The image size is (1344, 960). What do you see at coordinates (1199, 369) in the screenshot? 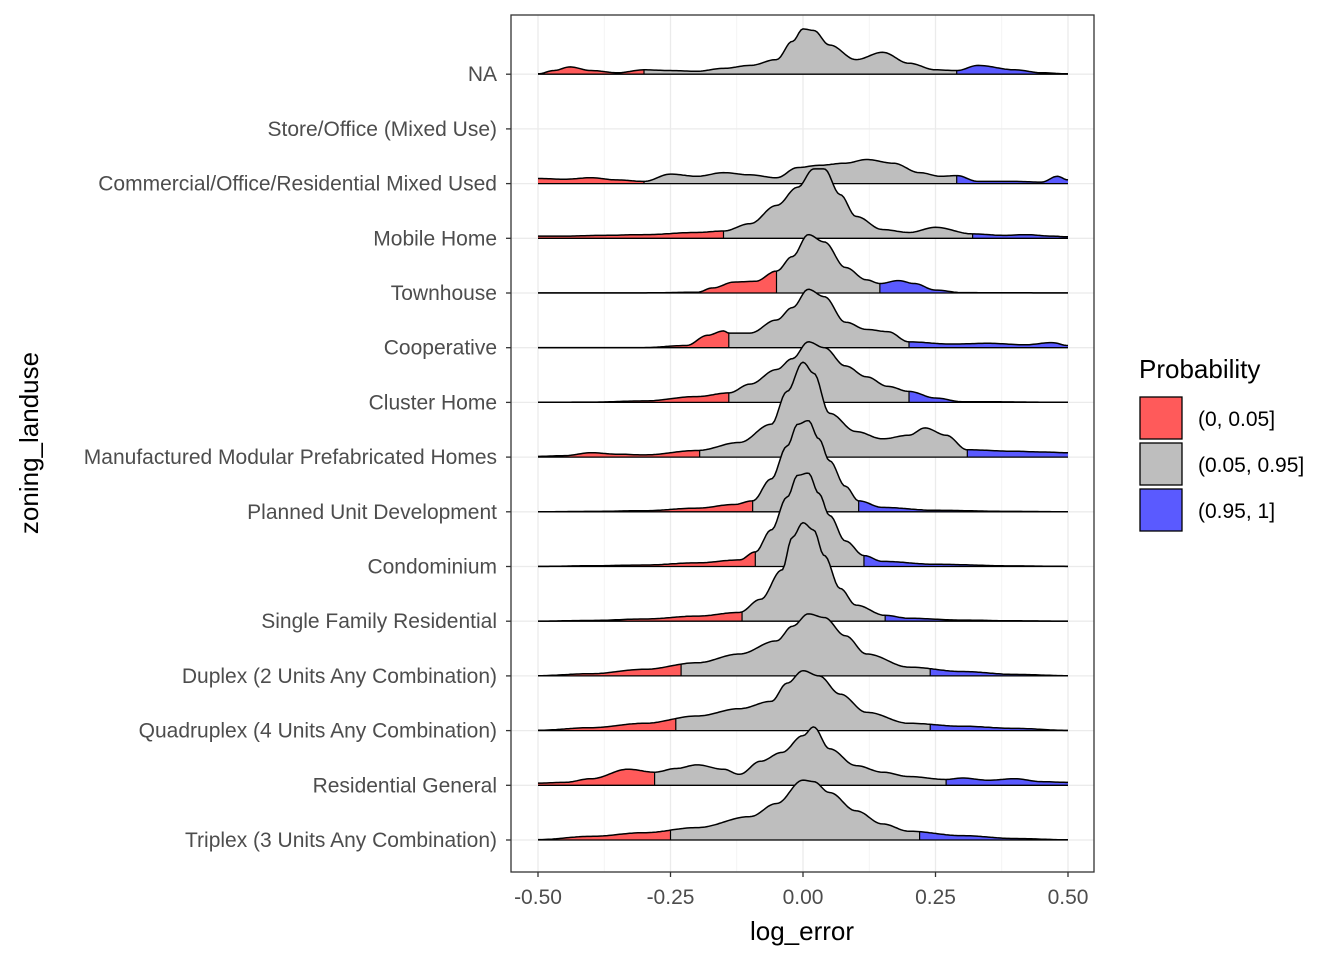
I see `legend-title: Probability` at bounding box center [1199, 369].